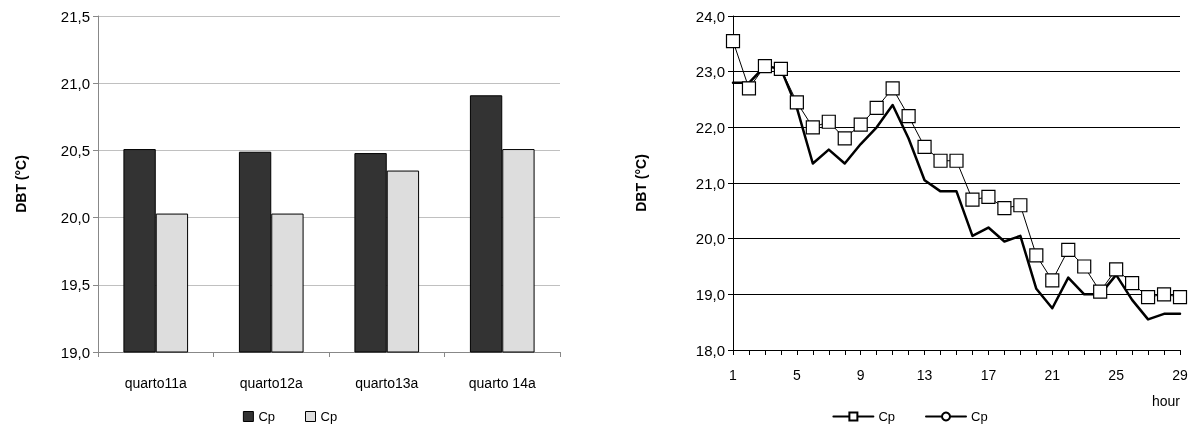  Describe the element at coordinates (710, 16) in the screenshot. I see `y-tick-label: 24,0` at that location.